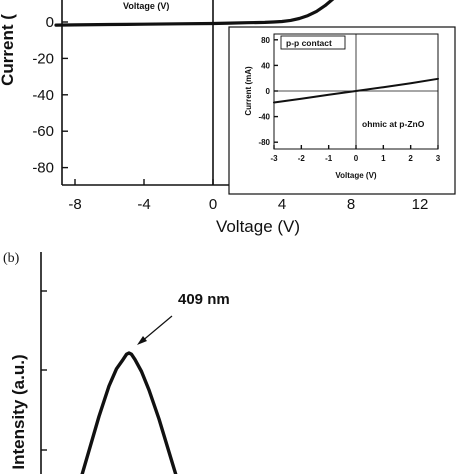 This screenshot has width=474, height=474. I want to click on panel-b-y-label: Intensity (a.u.), so click(18, 411).